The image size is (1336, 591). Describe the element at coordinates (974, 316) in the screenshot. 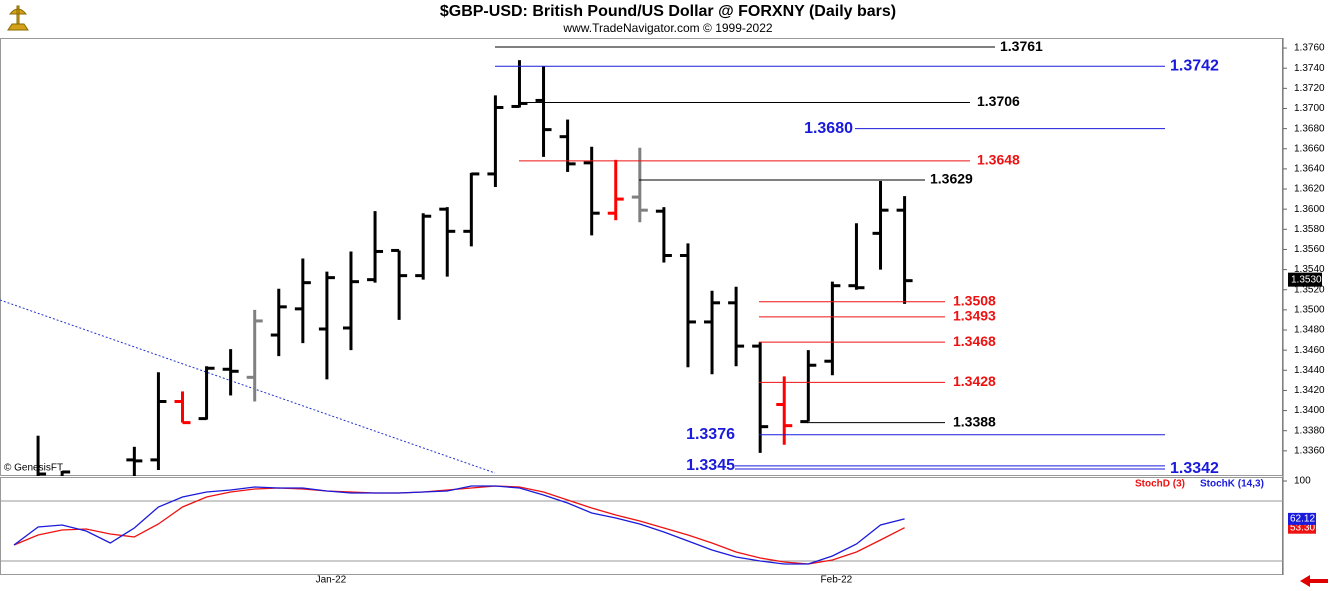

I see `level-label: 1.3493` at that location.